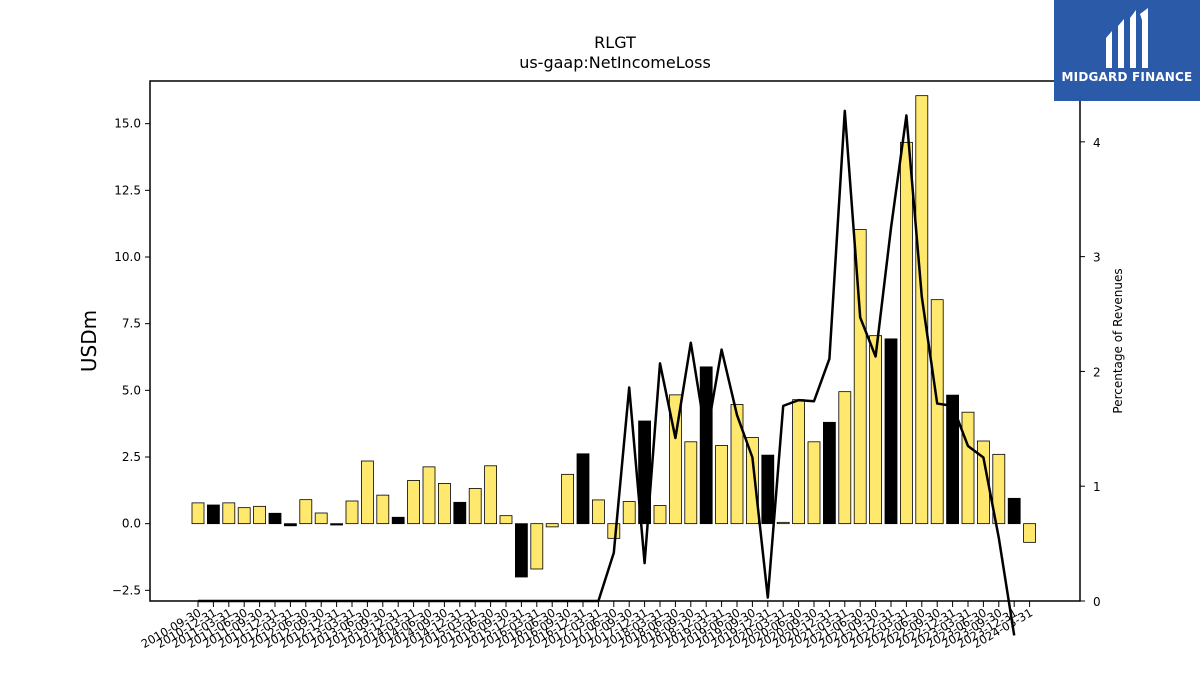 The image size is (1200, 675). I want to click on chart-title: RLGT, so click(615, 42).